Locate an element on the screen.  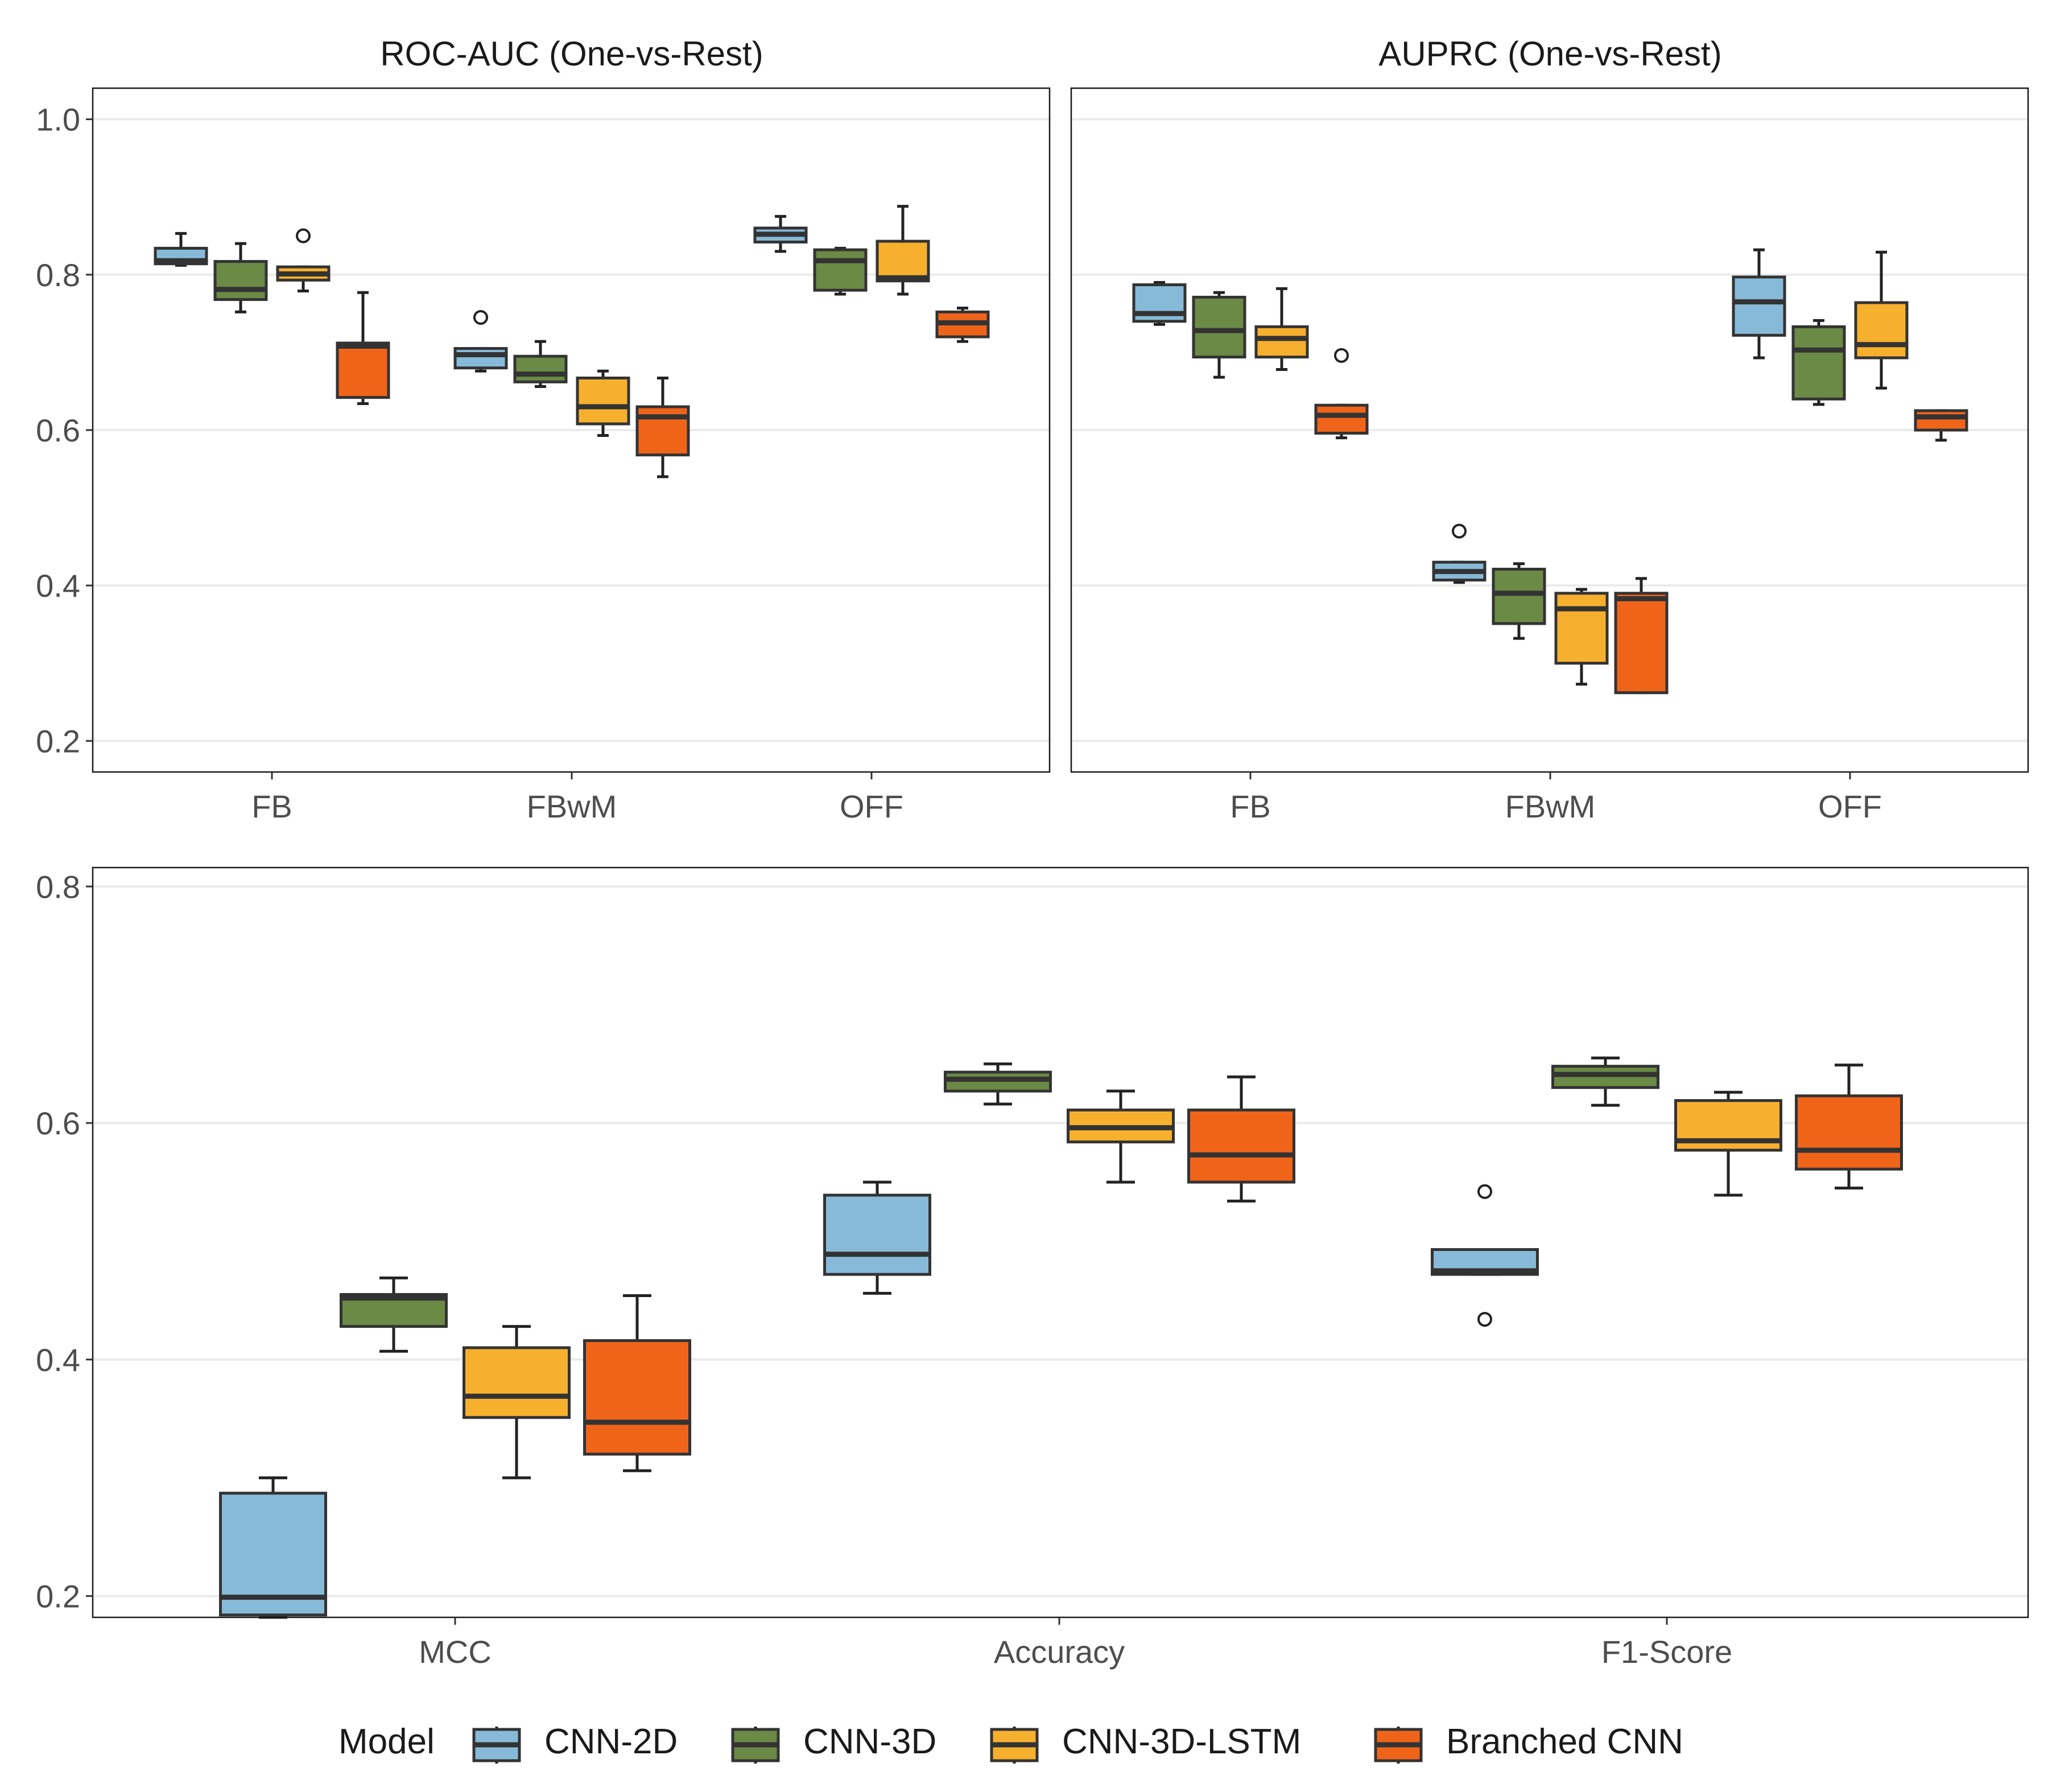
box-cnn-2d-accuracy is located at coordinates (877, 1237).